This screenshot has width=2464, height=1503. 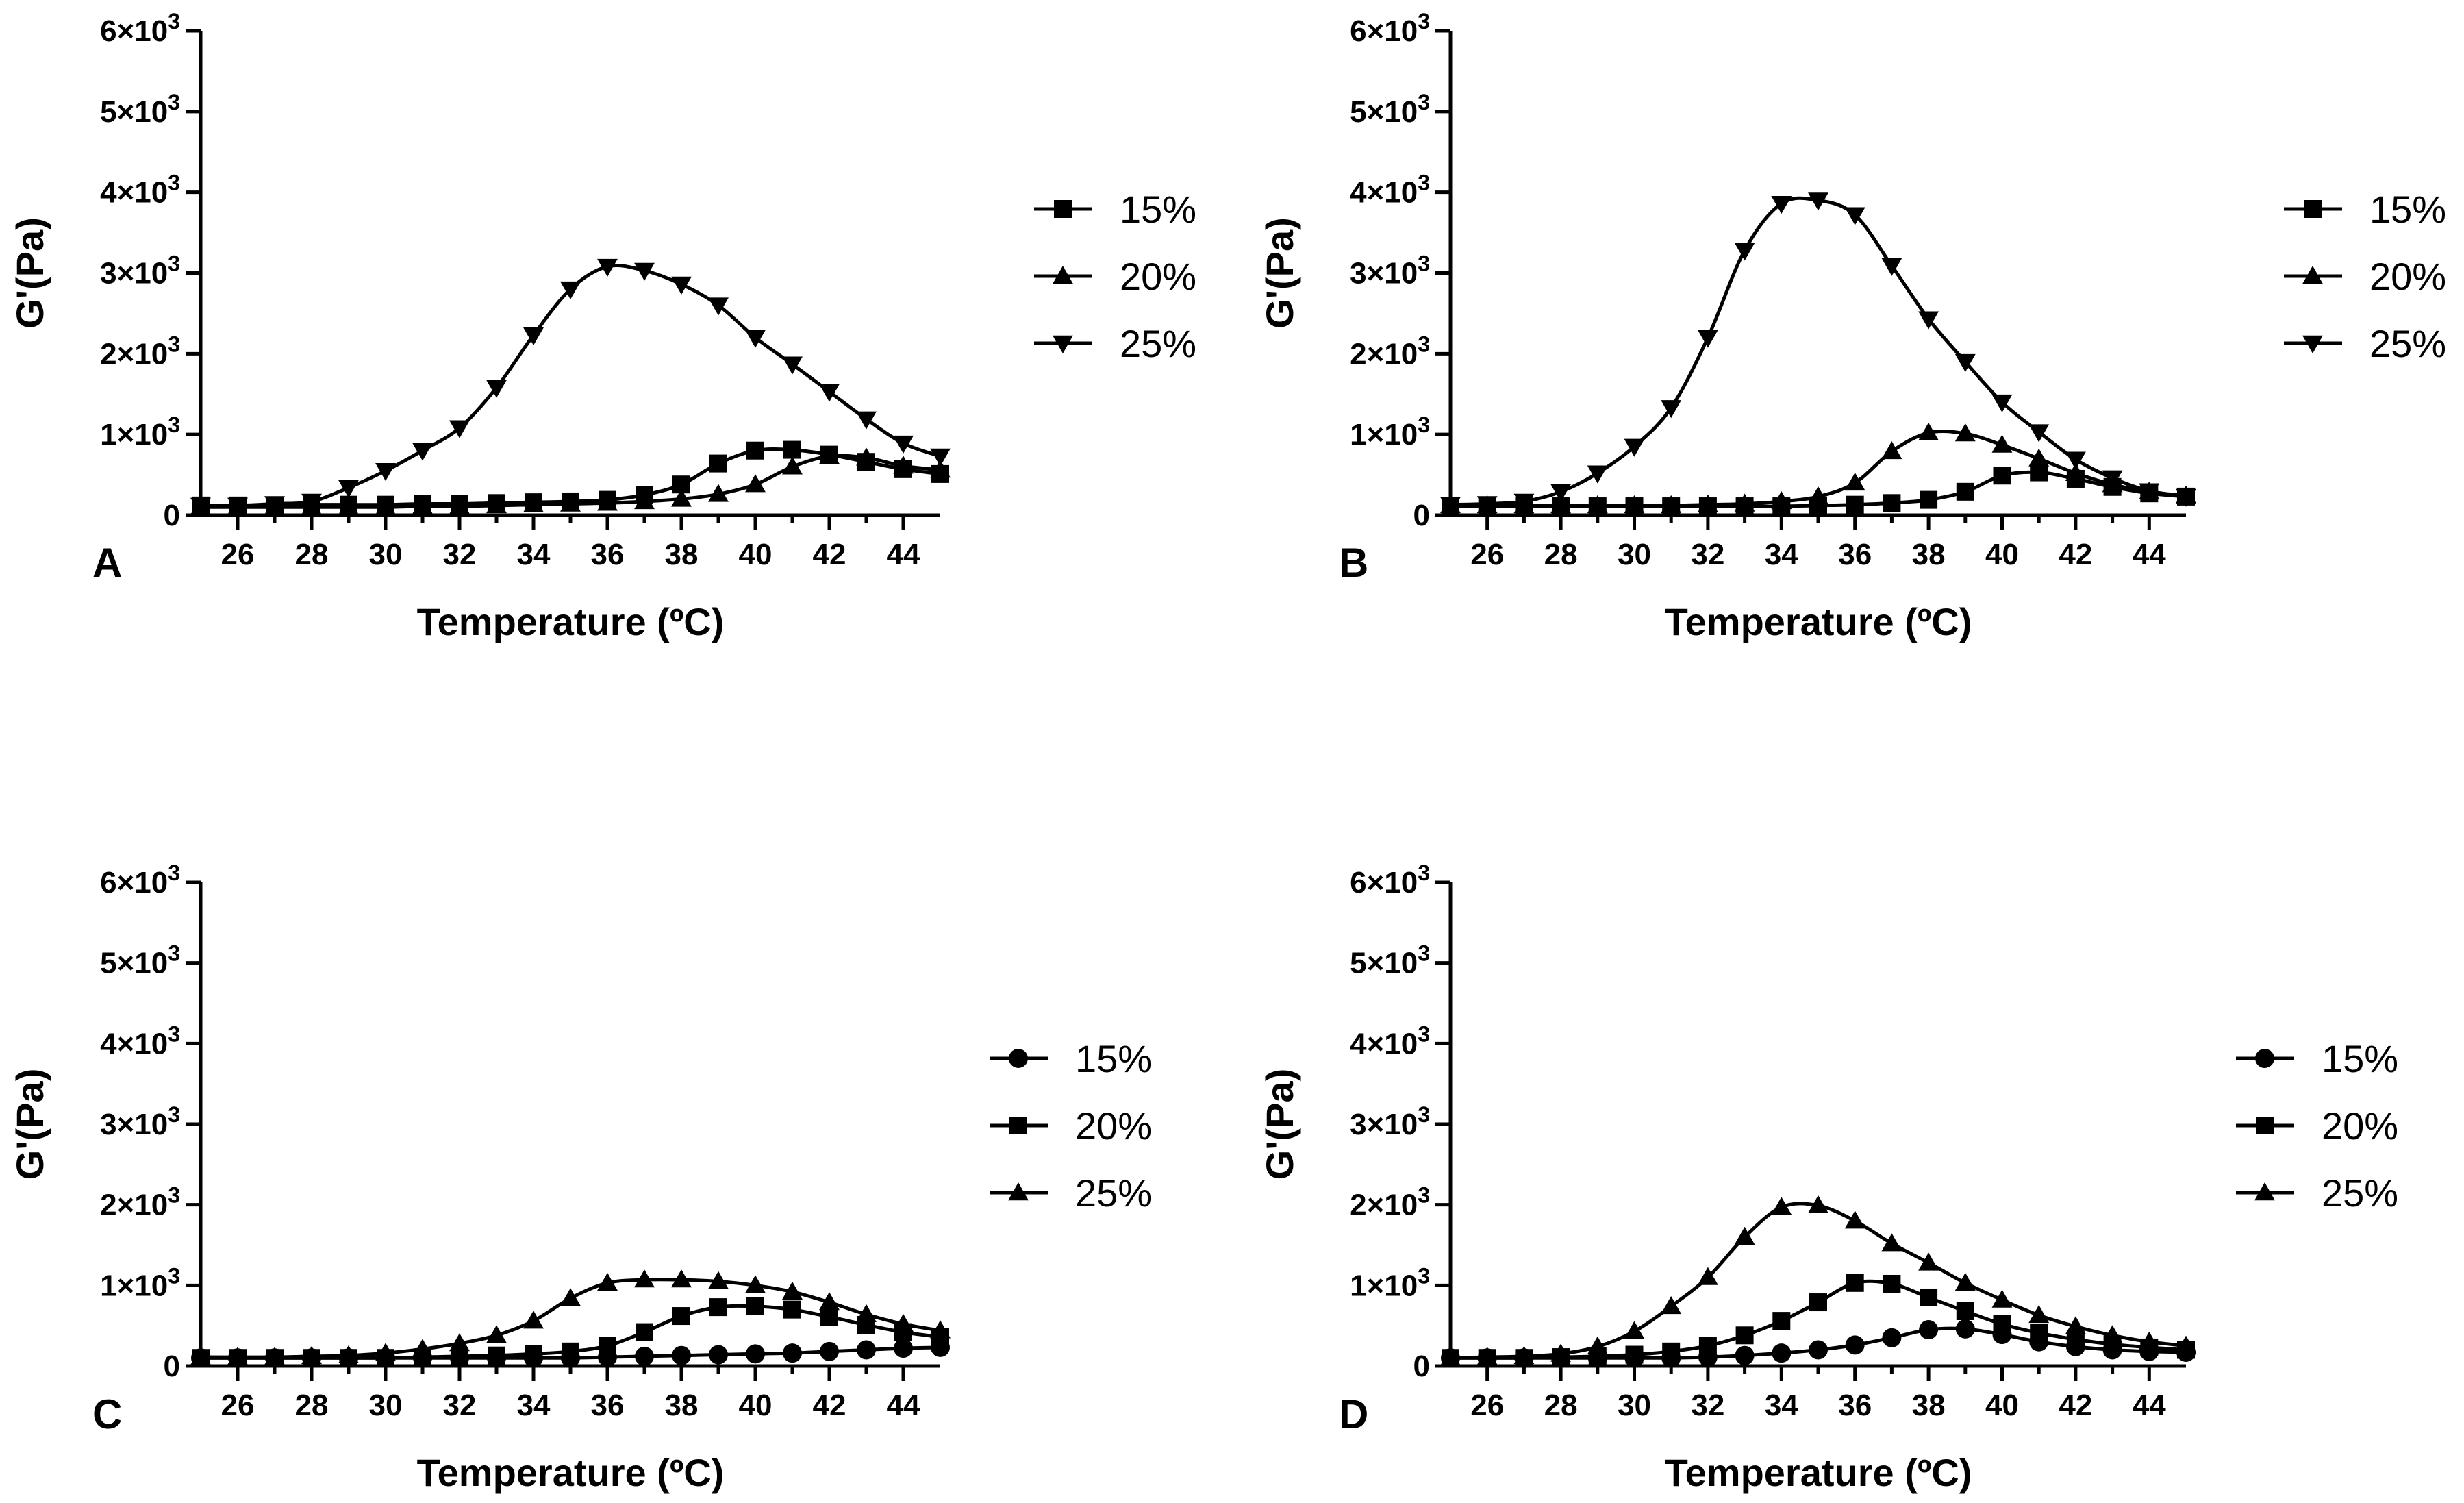 What do you see at coordinates (1353, 1414) in the screenshot?
I see `panel-label: D` at bounding box center [1353, 1414].